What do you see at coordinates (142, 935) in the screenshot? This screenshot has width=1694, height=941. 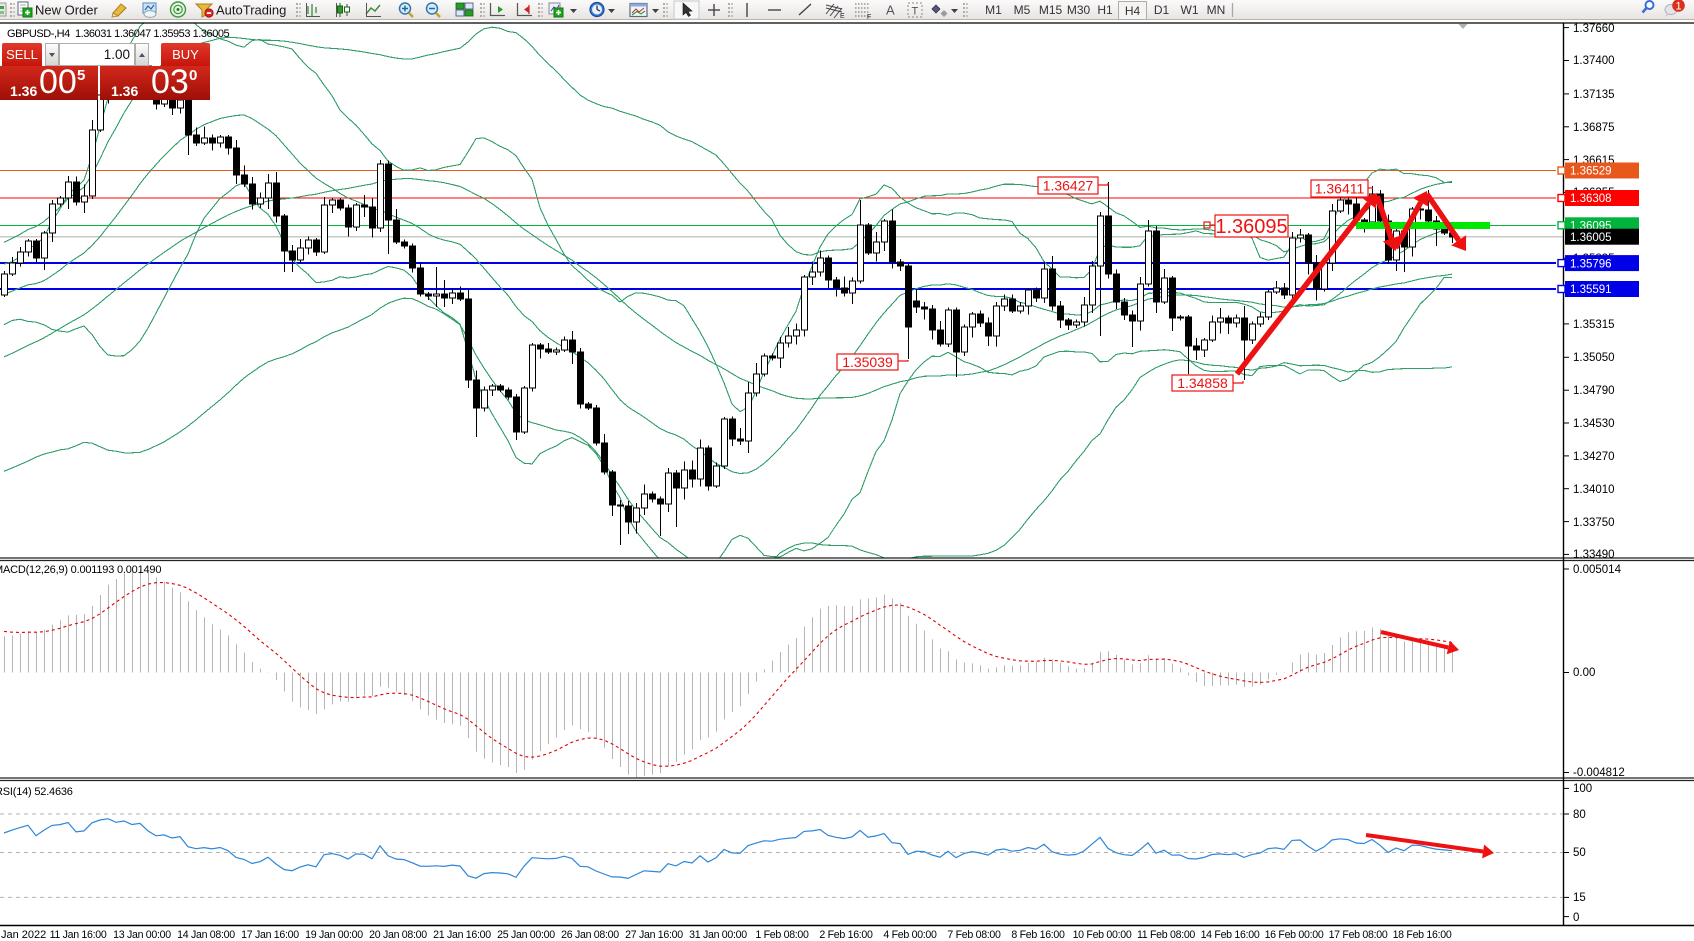 I see `svg-text: 13 Jan 00:00` at bounding box center [142, 935].